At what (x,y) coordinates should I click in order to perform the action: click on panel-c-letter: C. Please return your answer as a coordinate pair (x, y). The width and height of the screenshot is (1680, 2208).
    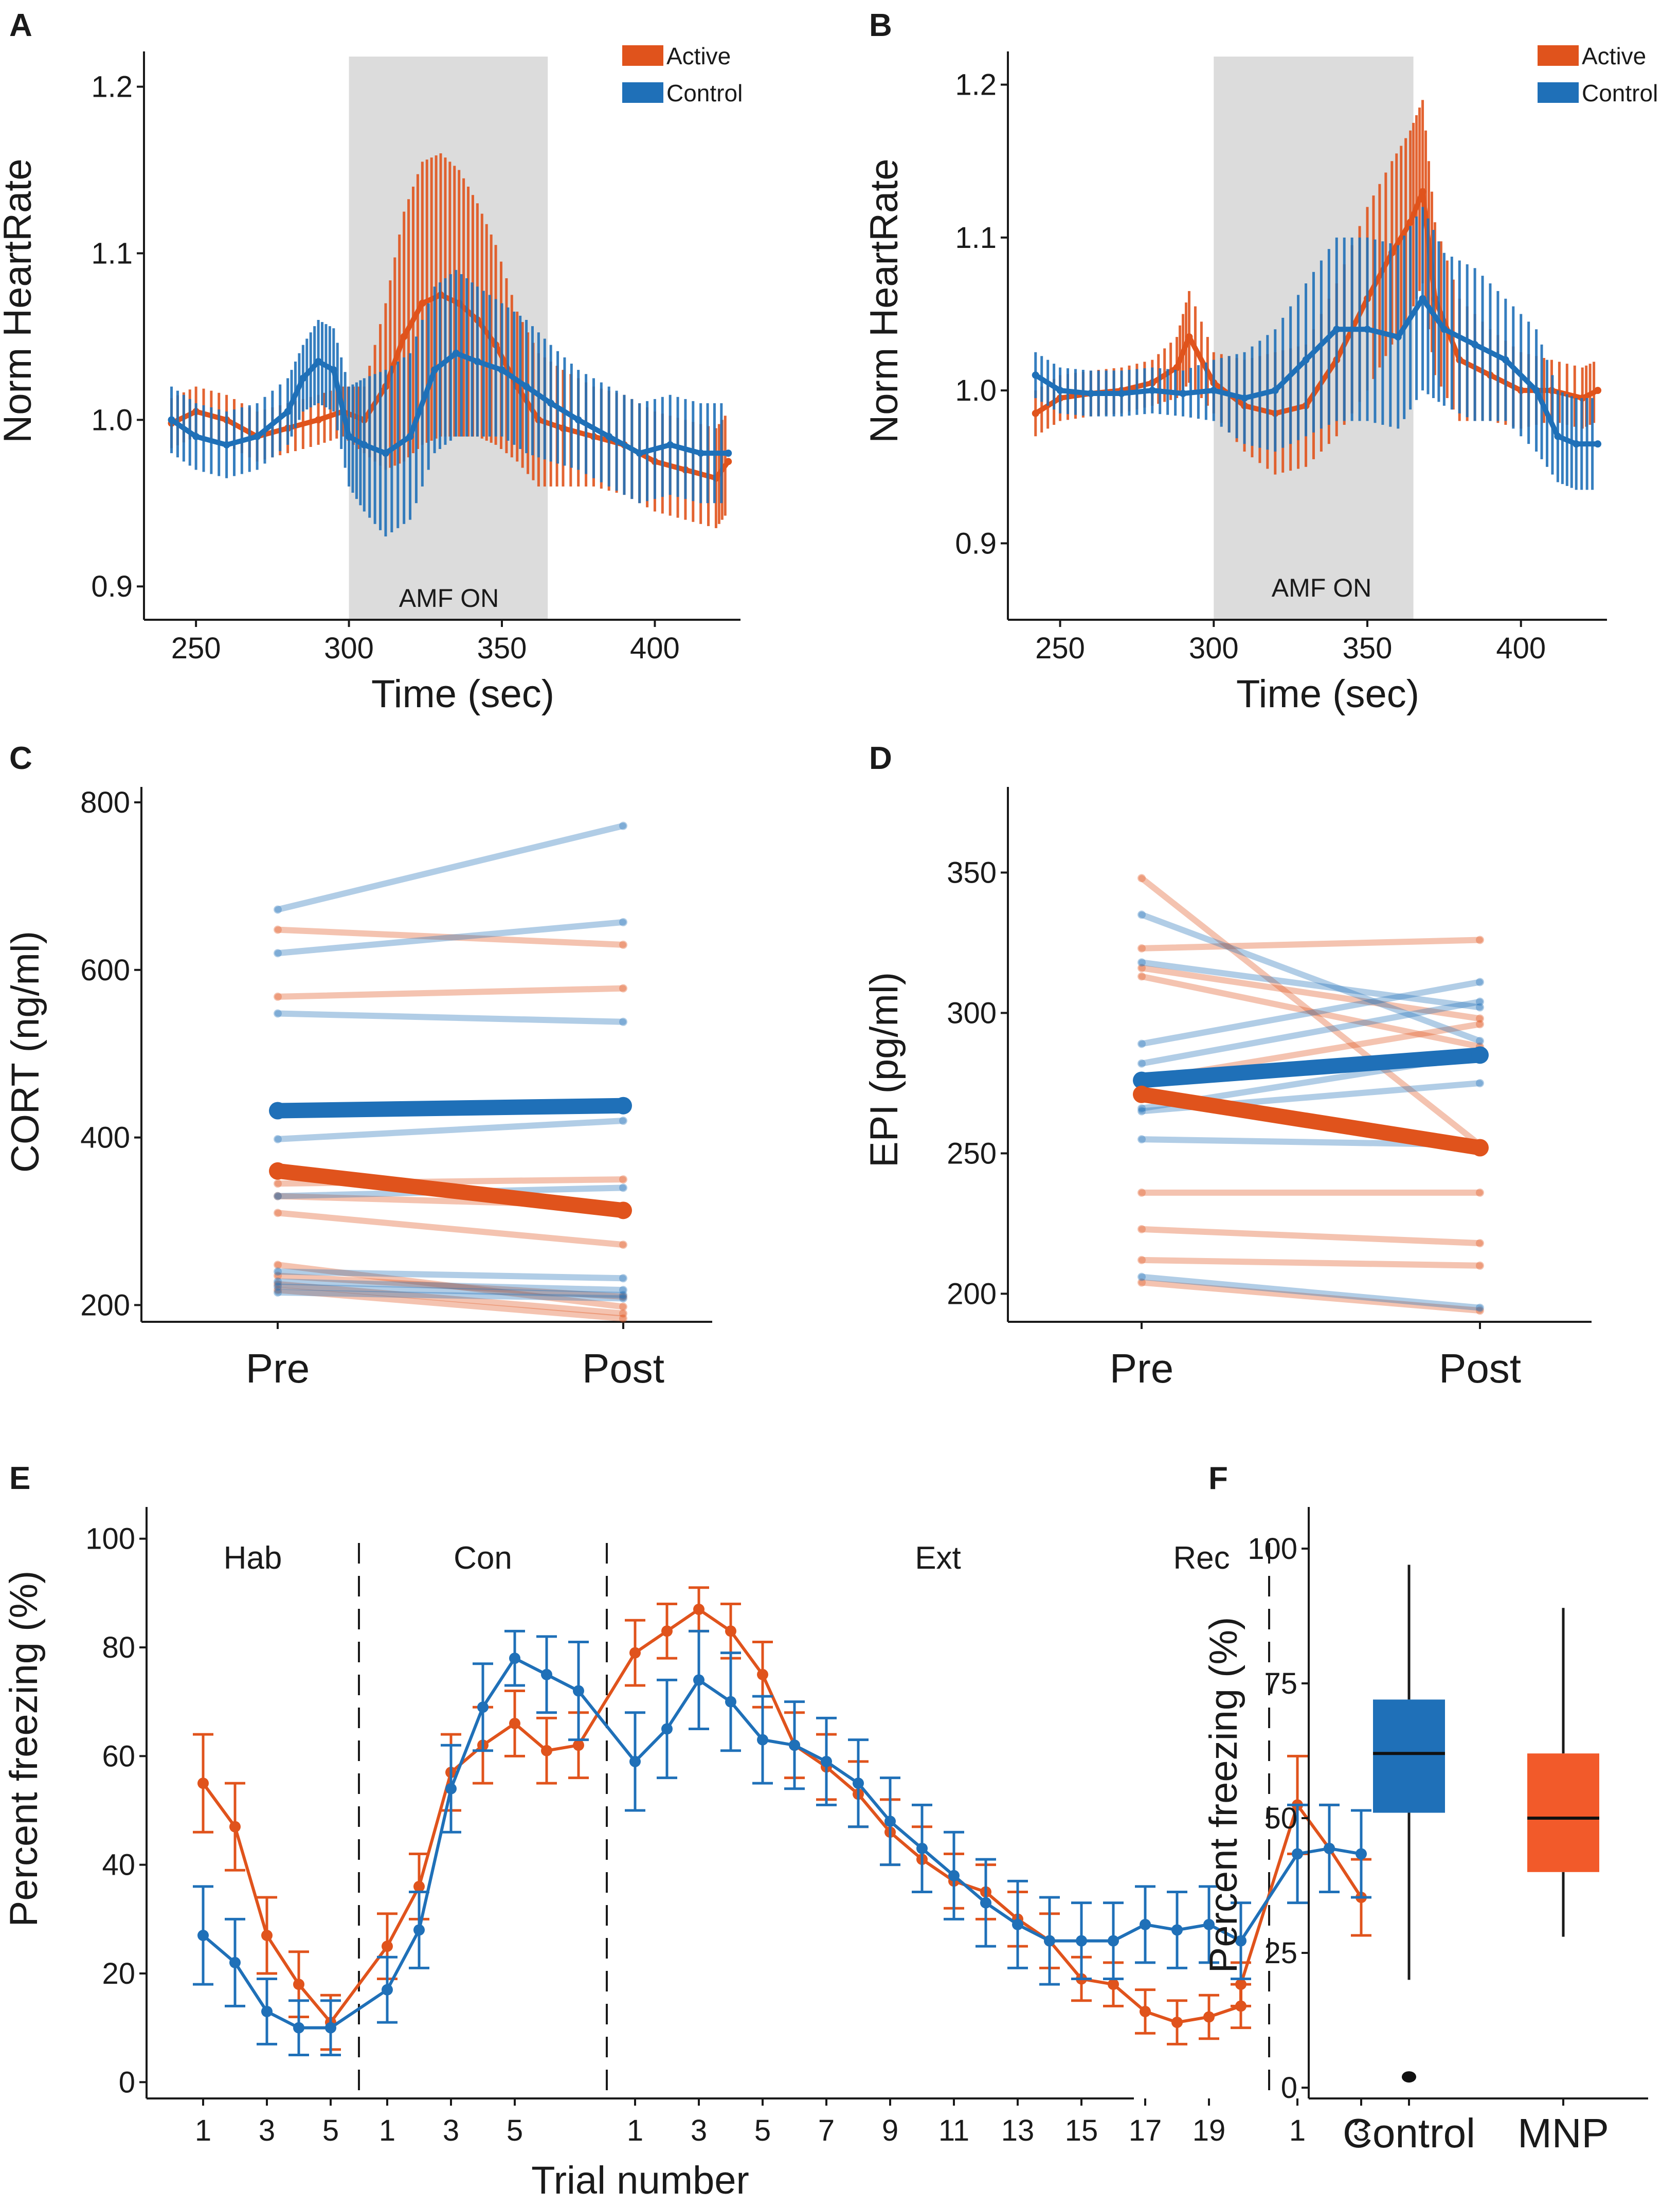
    Looking at the image, I should click on (21, 758).